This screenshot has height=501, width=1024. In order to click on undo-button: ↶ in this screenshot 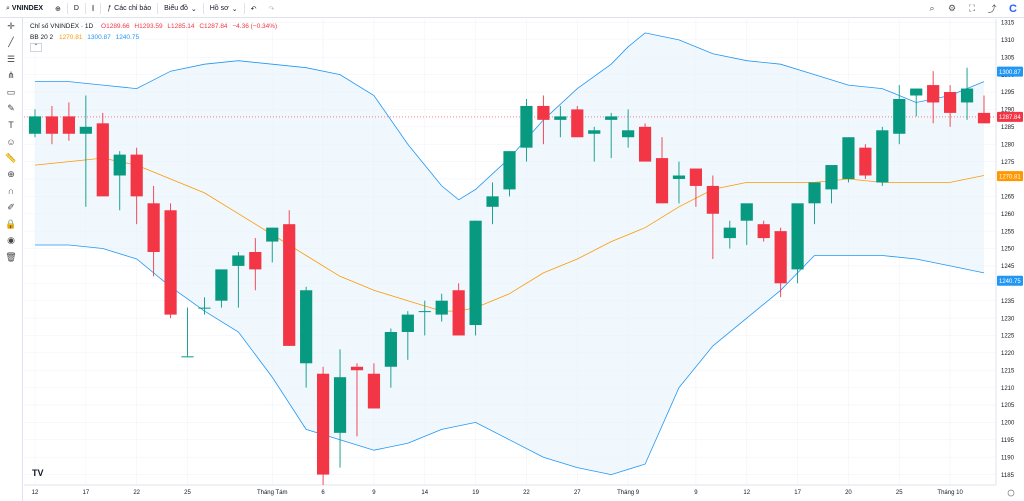, I will do `click(254, 8)`.